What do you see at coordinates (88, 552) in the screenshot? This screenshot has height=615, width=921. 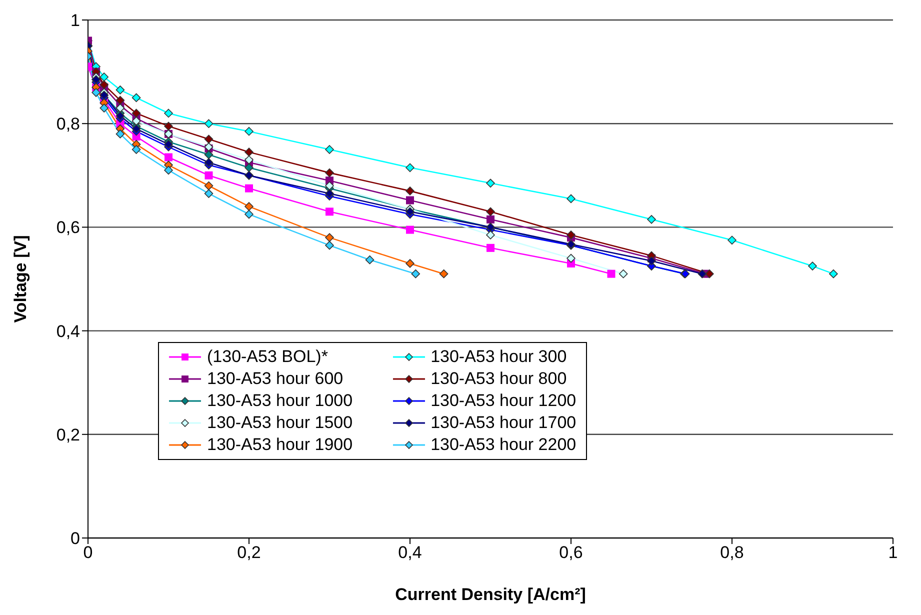 I see `x-tick-label: 0` at bounding box center [88, 552].